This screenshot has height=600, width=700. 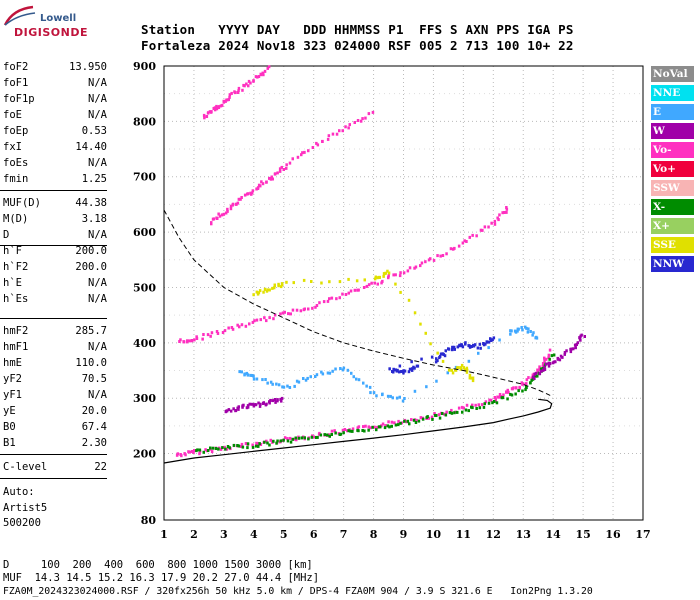 I want to click on param-value: 2.30, so click(x=94, y=443).